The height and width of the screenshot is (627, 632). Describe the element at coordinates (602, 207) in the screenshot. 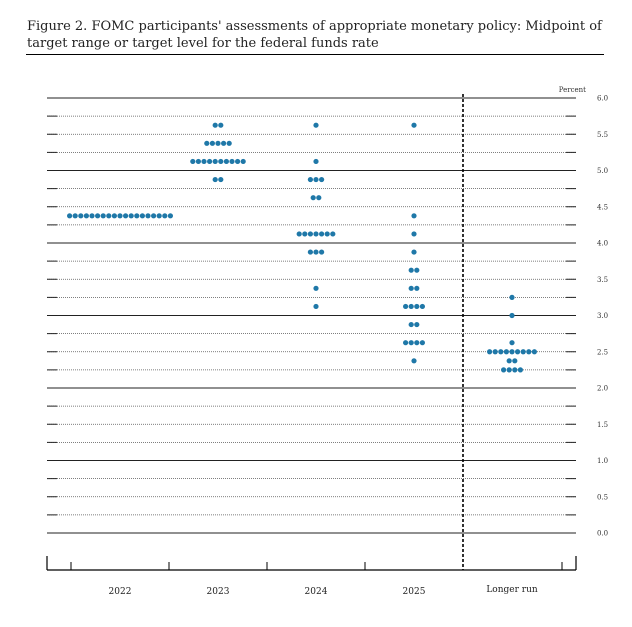

I see `y-tick-label: 4.5` at that location.